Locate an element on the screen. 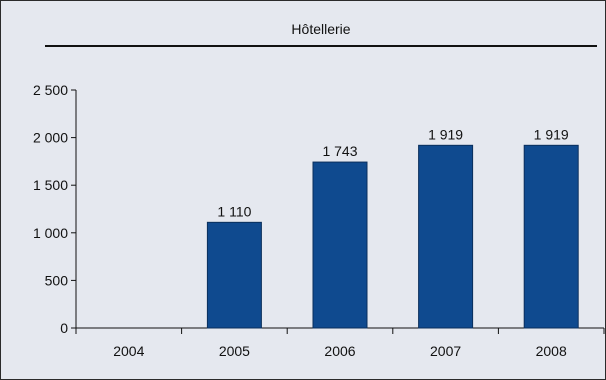 The image size is (606, 380). y-tick-label: 0 is located at coordinates (64, 328).